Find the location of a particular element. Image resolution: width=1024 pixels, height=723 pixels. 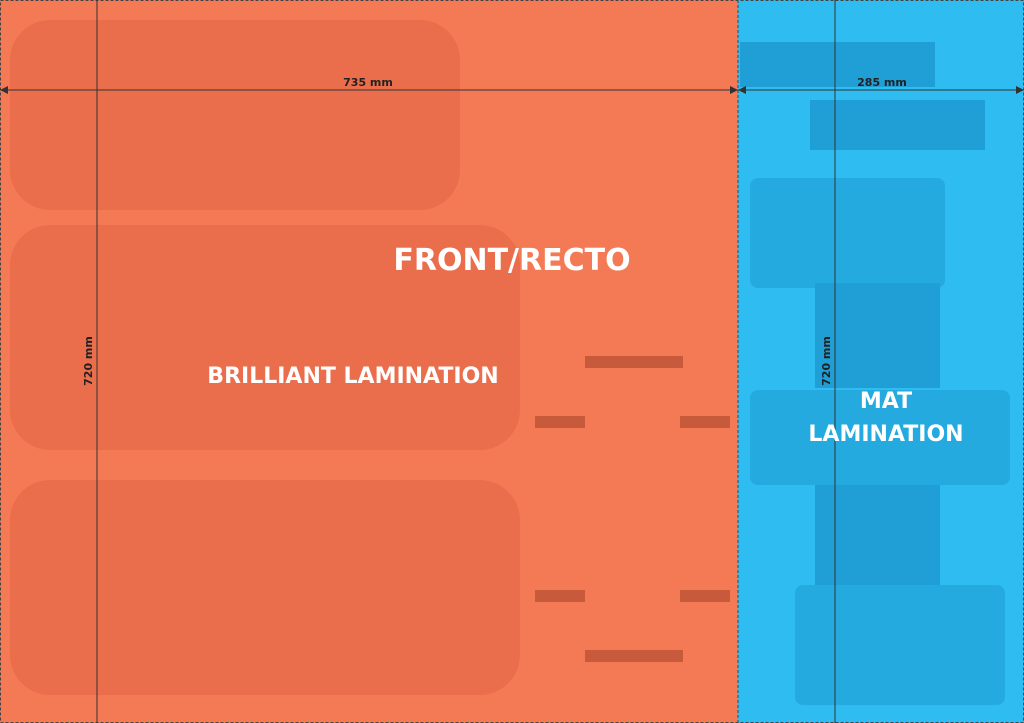

front-label: FRONT/RECTO is located at coordinates (511, 260).